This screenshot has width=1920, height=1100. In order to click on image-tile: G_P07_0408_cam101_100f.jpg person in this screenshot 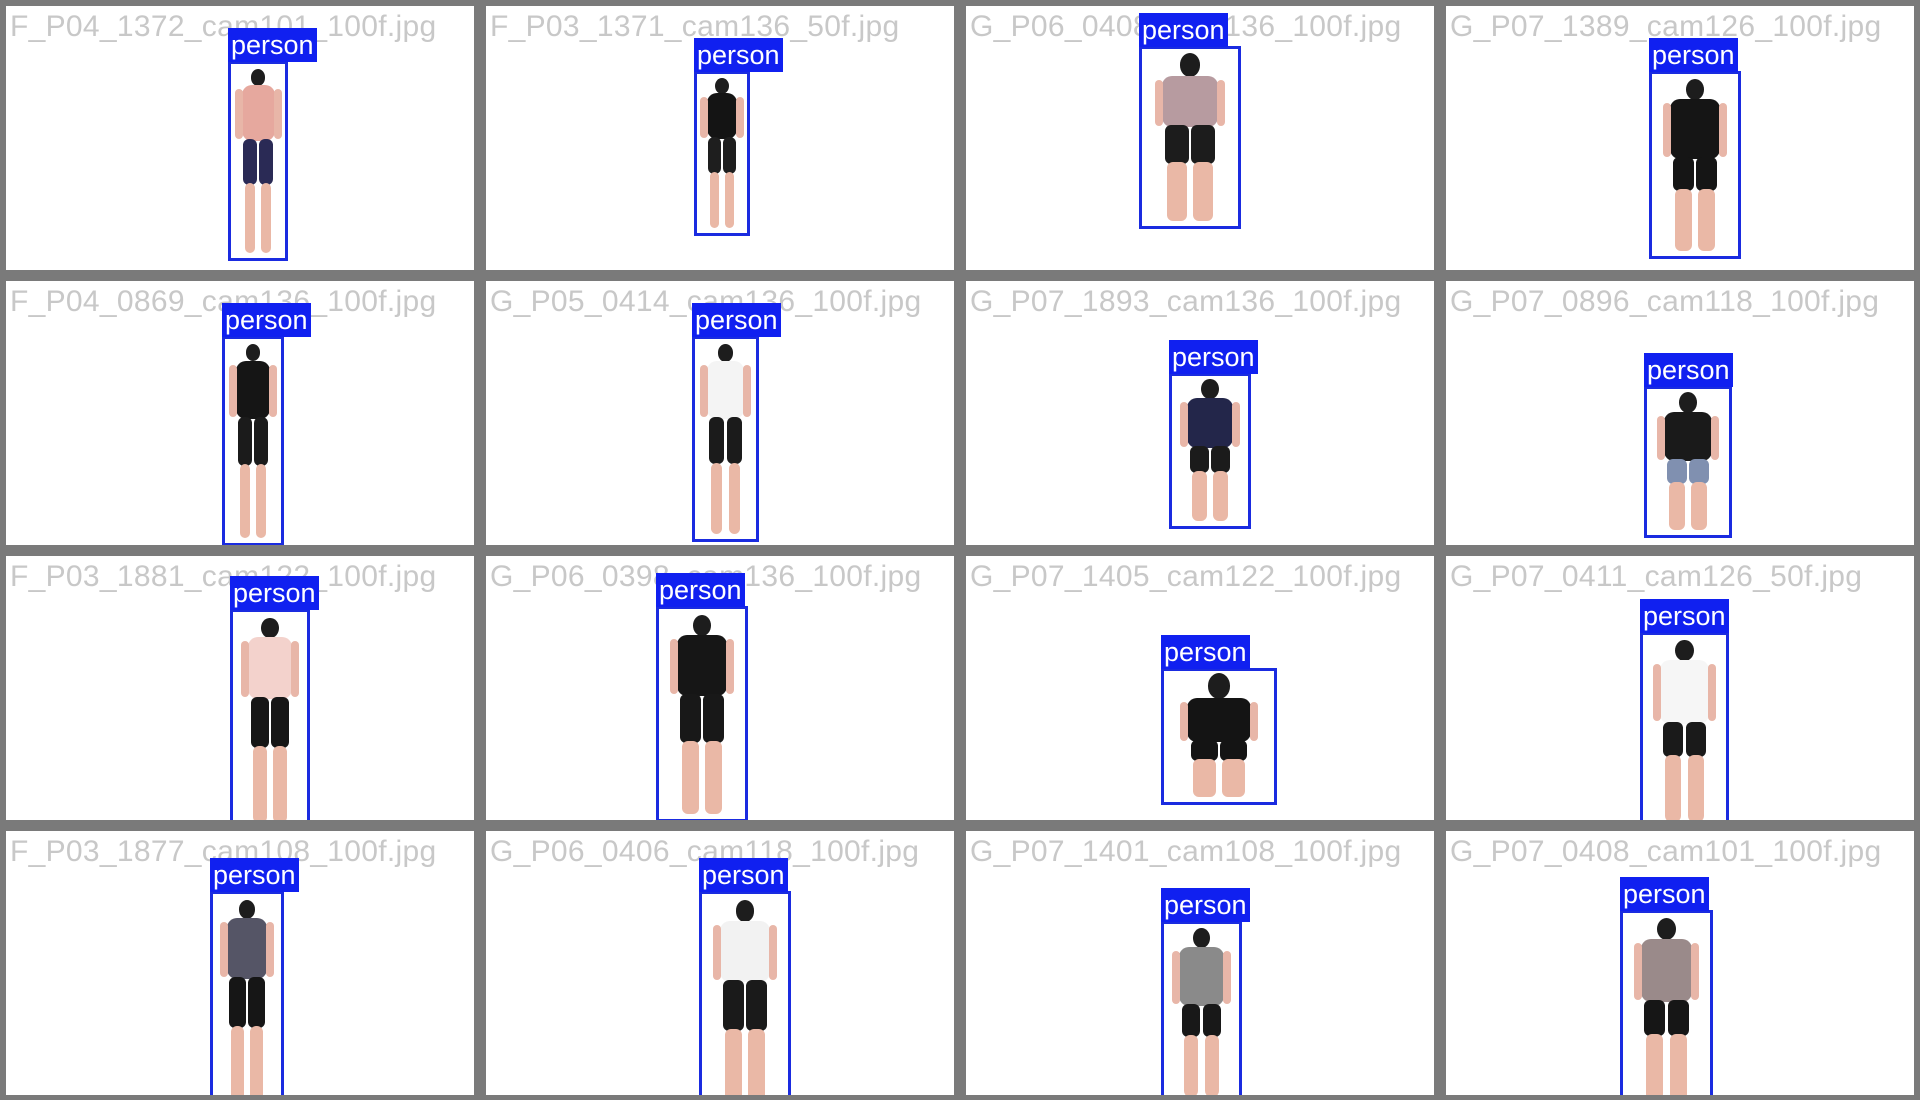, I will do `click(1680, 963)`.